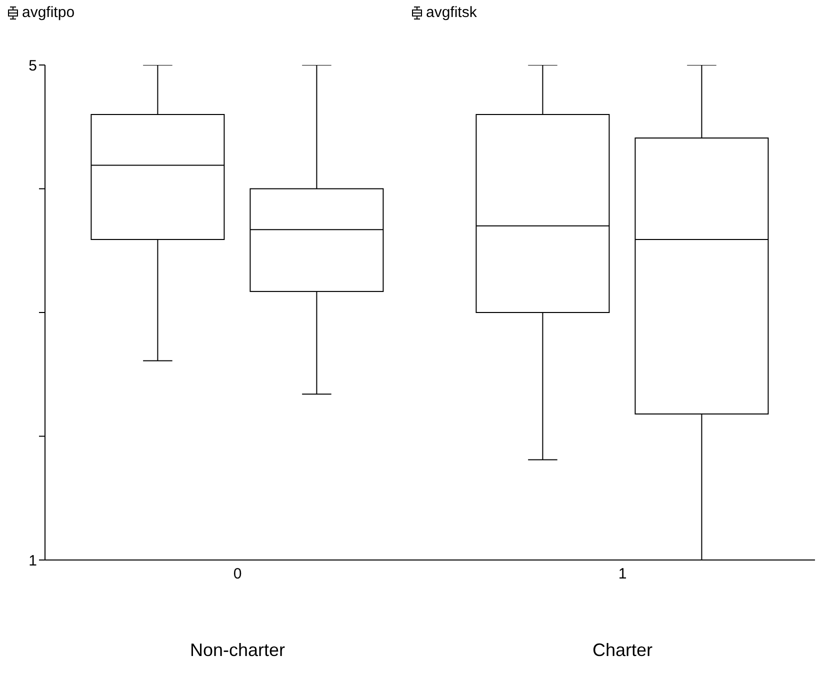  I want to click on y-tick-label: 5, so click(32, 65).